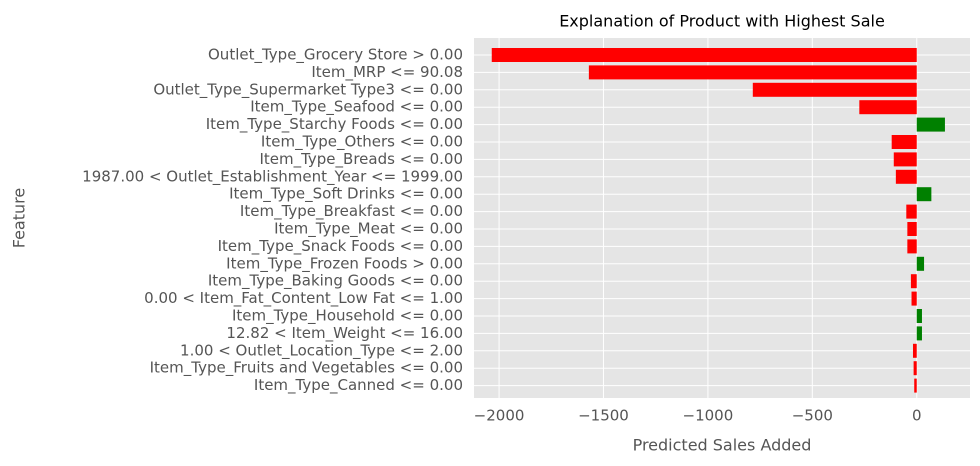 This screenshot has width=980, height=466. Describe the element at coordinates (306, 368) in the screenshot. I see `y-tick-label: Item_Type_Fruits and Vegetables <= 0.00` at that location.